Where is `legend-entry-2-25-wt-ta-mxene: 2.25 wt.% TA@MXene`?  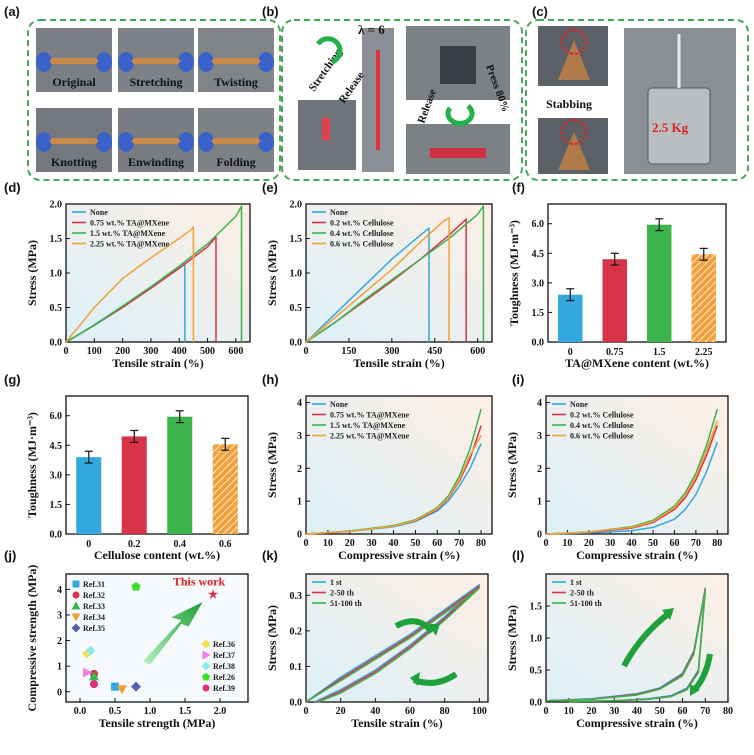 legend-entry-2-25-wt-ta-mxene: 2.25 wt.% TA@MXene is located at coordinates (130, 244).